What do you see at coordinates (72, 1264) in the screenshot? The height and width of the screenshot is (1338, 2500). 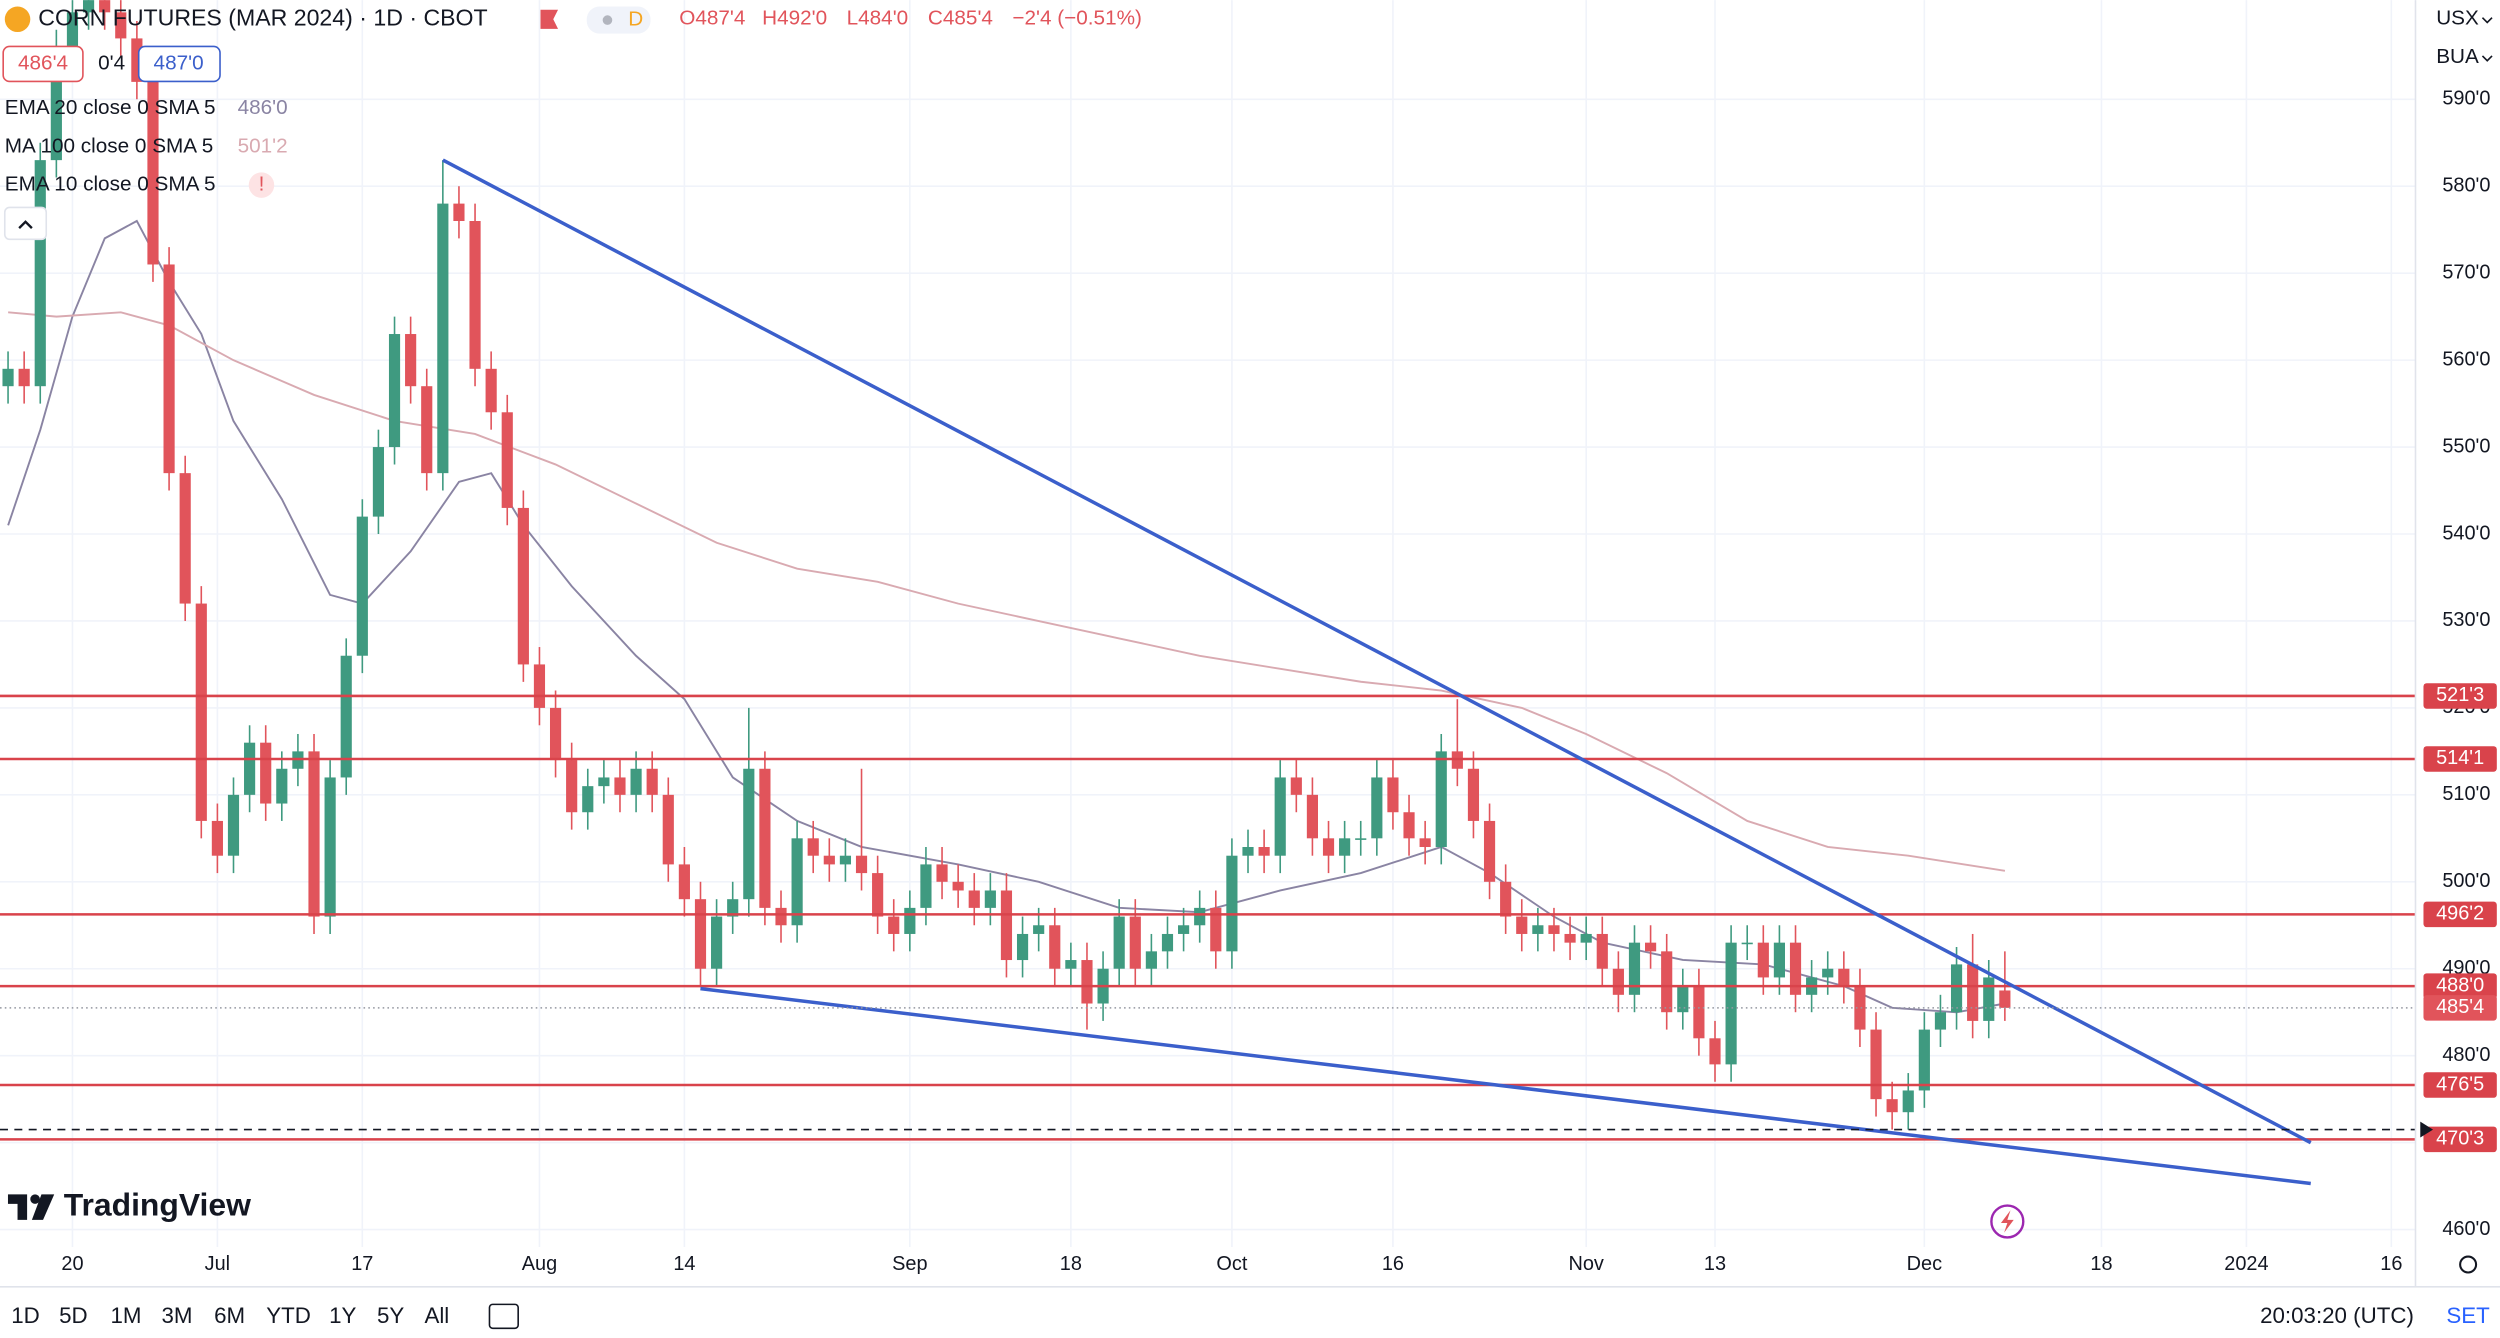 I see `x-tick-label: 20` at bounding box center [72, 1264].